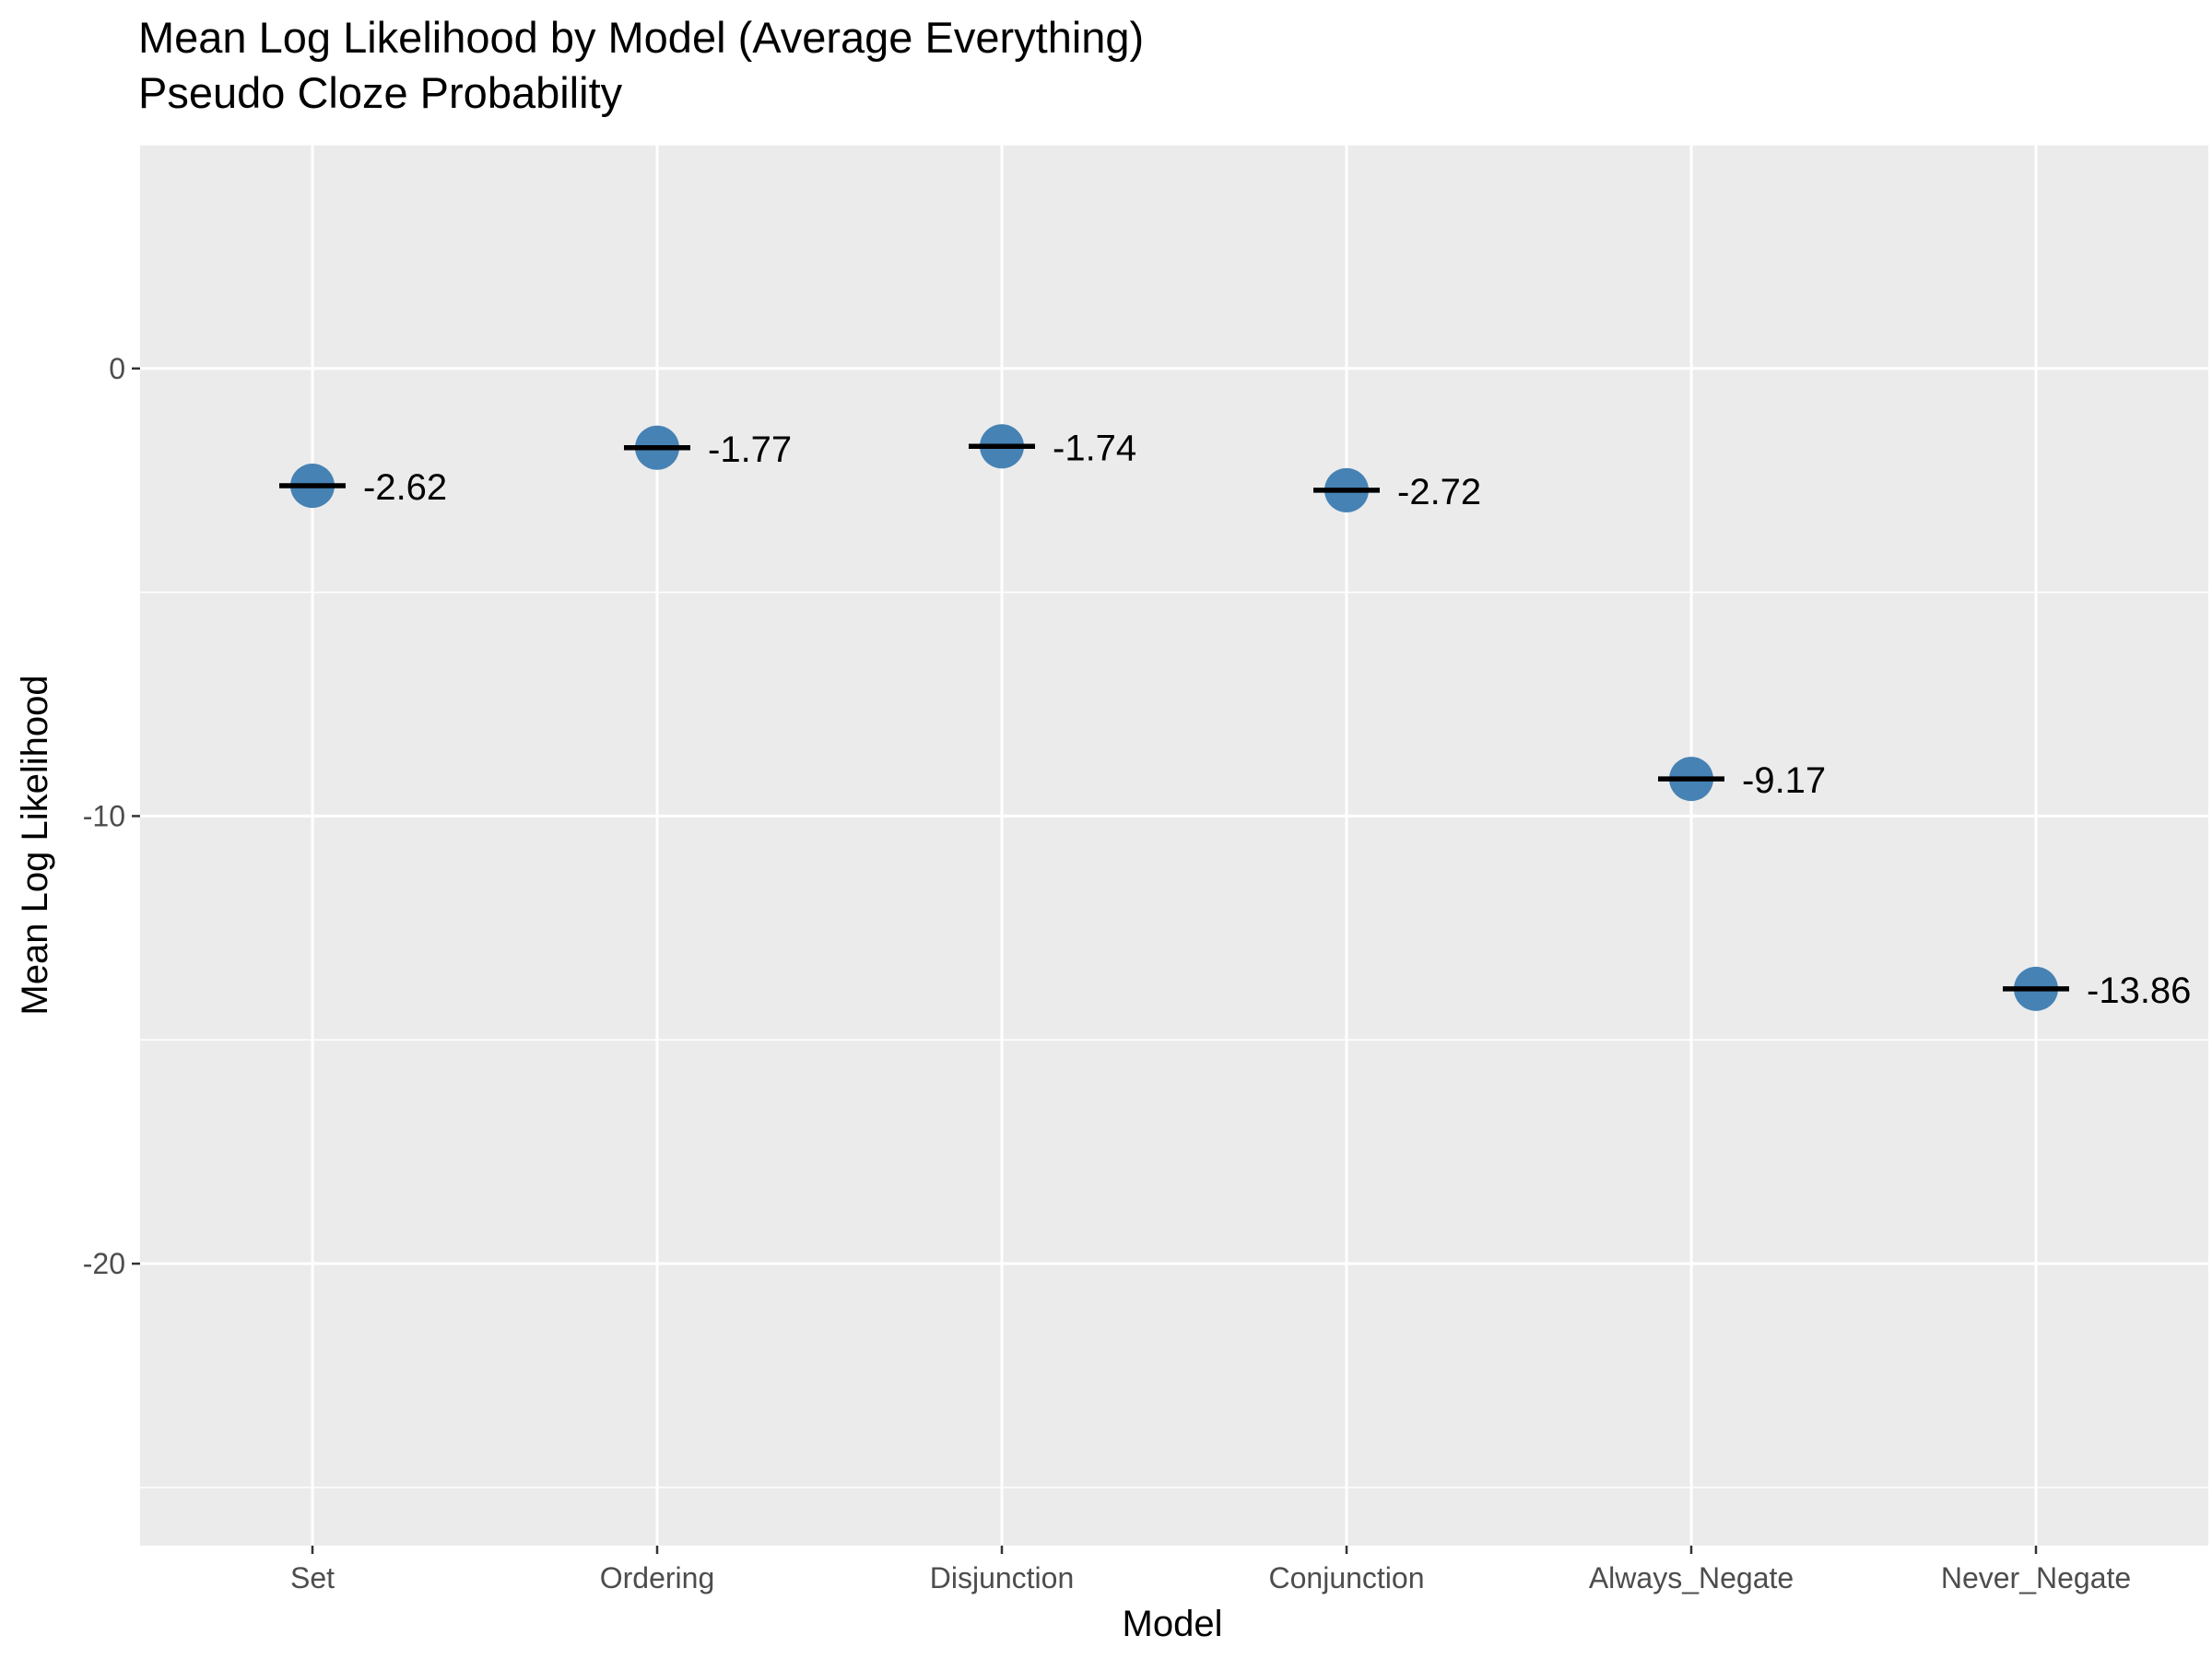 The width and height of the screenshot is (2212, 1659). Describe the element at coordinates (1347, 1577) in the screenshot. I see `x-tick-label: Conjunction` at that location.